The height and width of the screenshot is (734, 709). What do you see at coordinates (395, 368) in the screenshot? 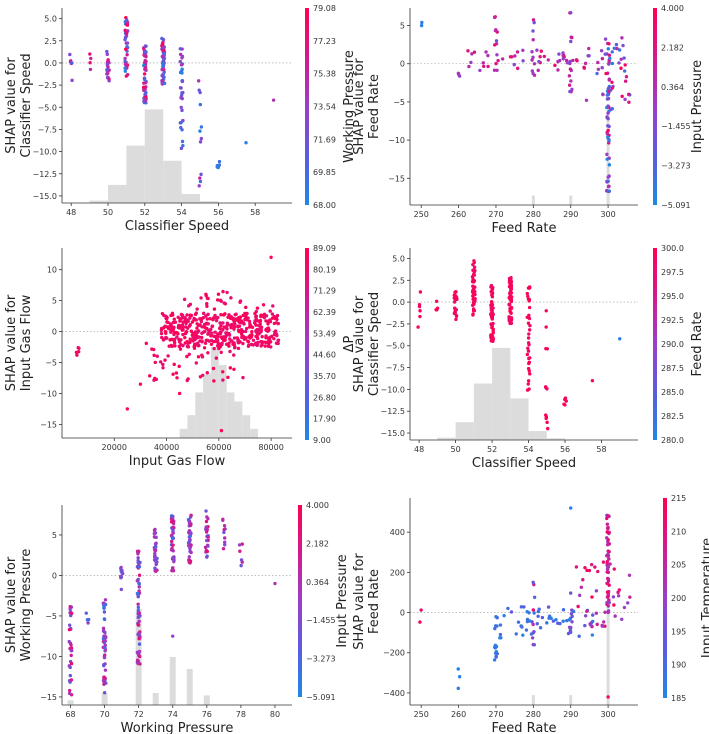
I see `y-tick-label: −7.5` at bounding box center [395, 368].